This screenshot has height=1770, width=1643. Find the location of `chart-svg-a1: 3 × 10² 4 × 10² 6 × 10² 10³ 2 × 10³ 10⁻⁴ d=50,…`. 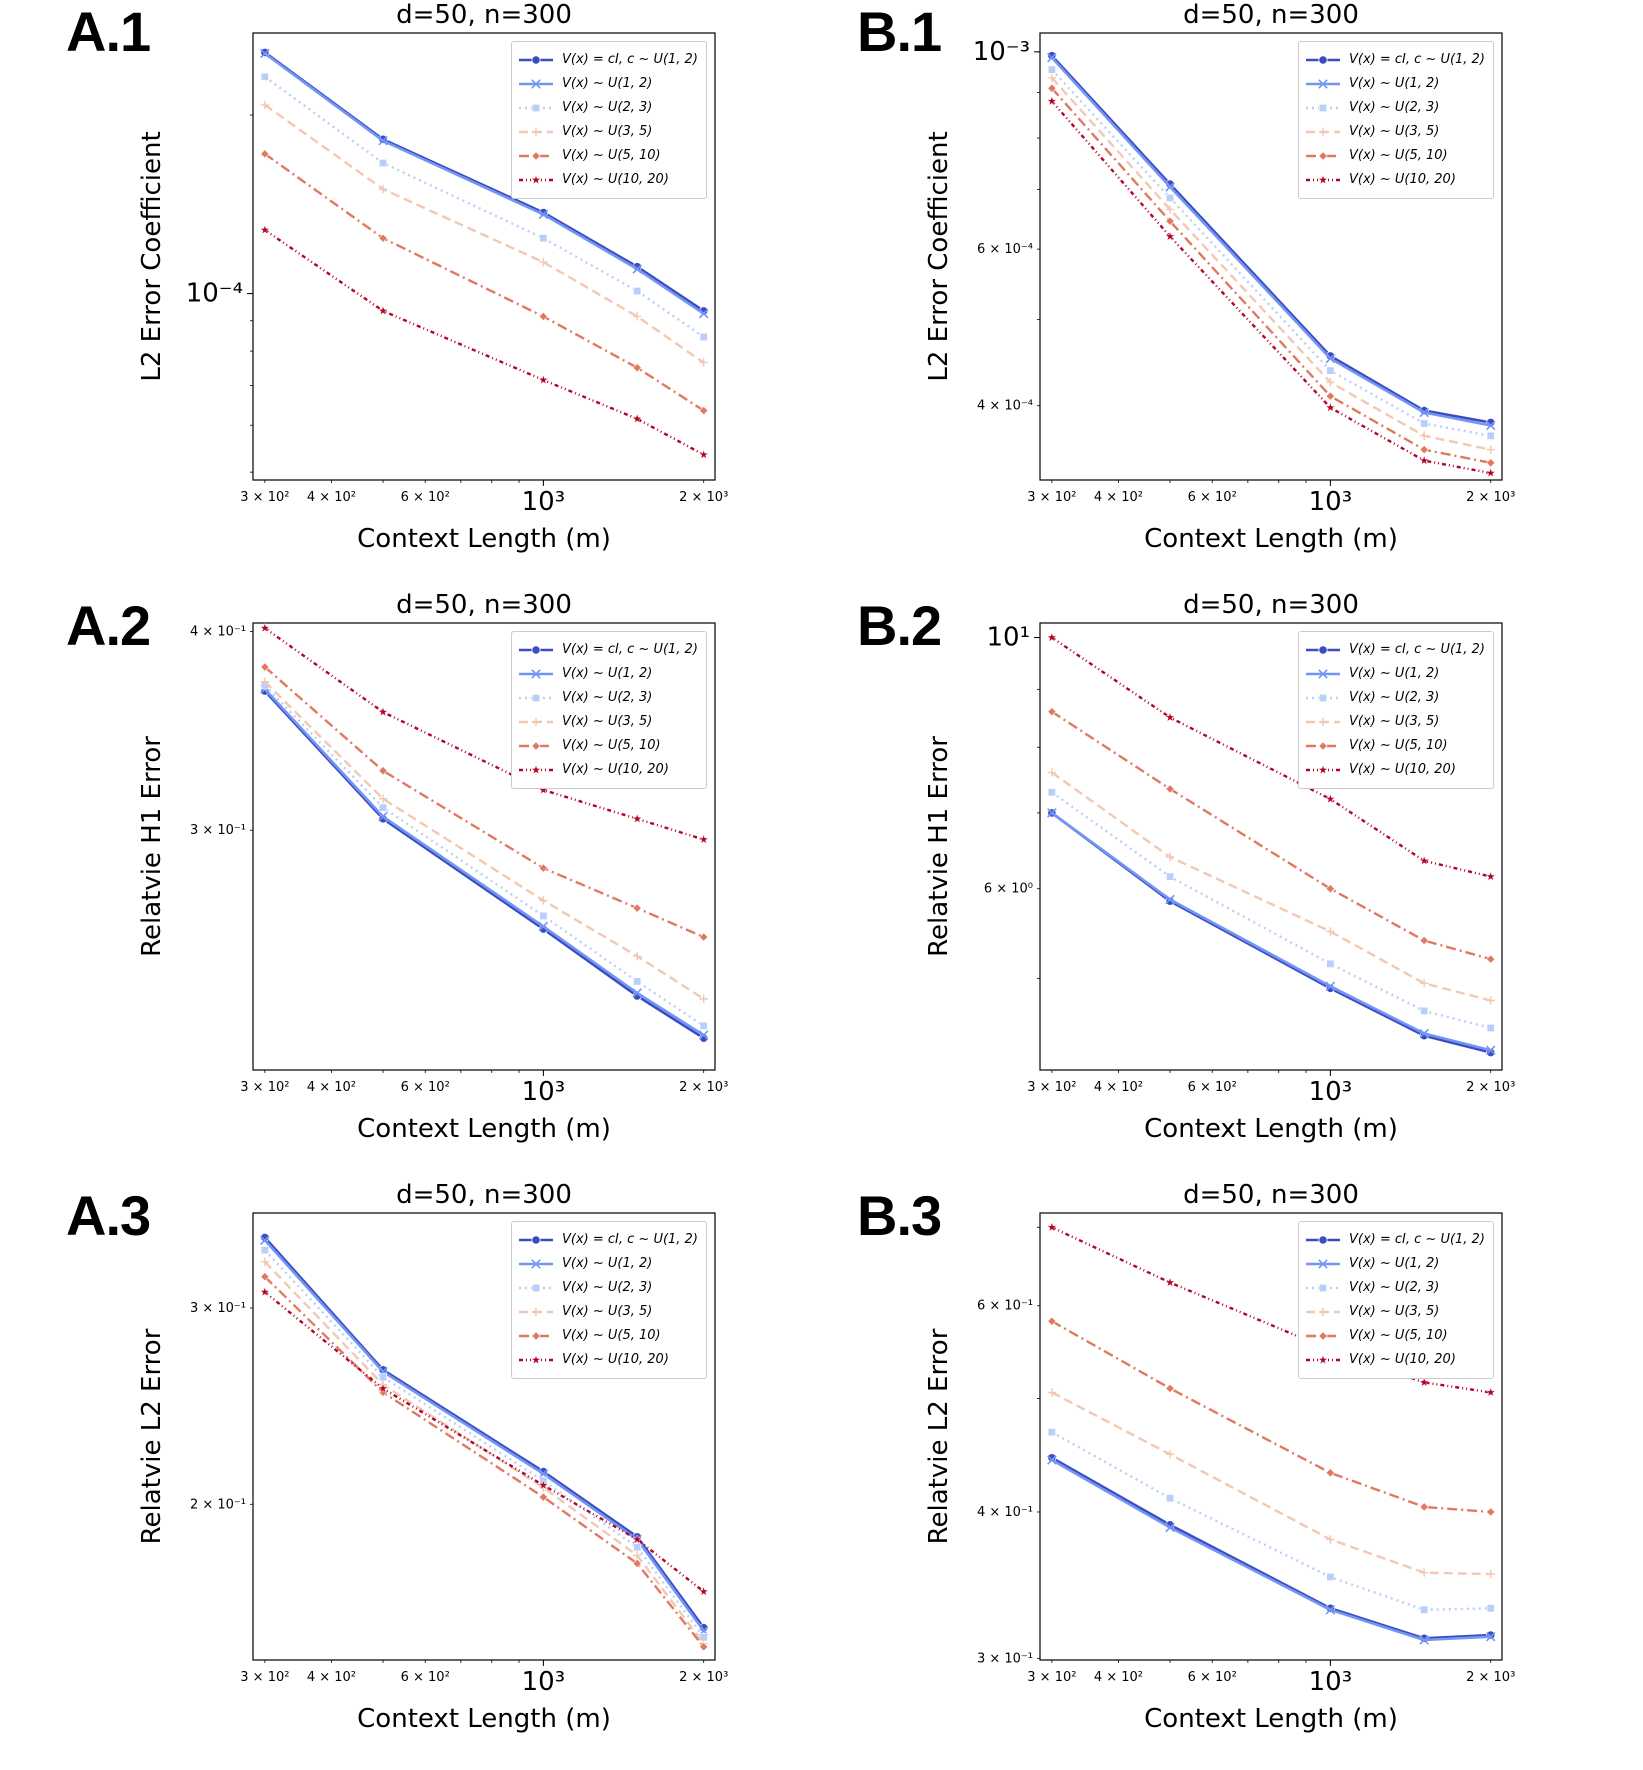

chart-svg-a1: 3 × 10² 4 × 10² 6 × 10² 10³ 2 × 10³ 10⁻⁴ d=50,… is located at coordinates (432, 277).